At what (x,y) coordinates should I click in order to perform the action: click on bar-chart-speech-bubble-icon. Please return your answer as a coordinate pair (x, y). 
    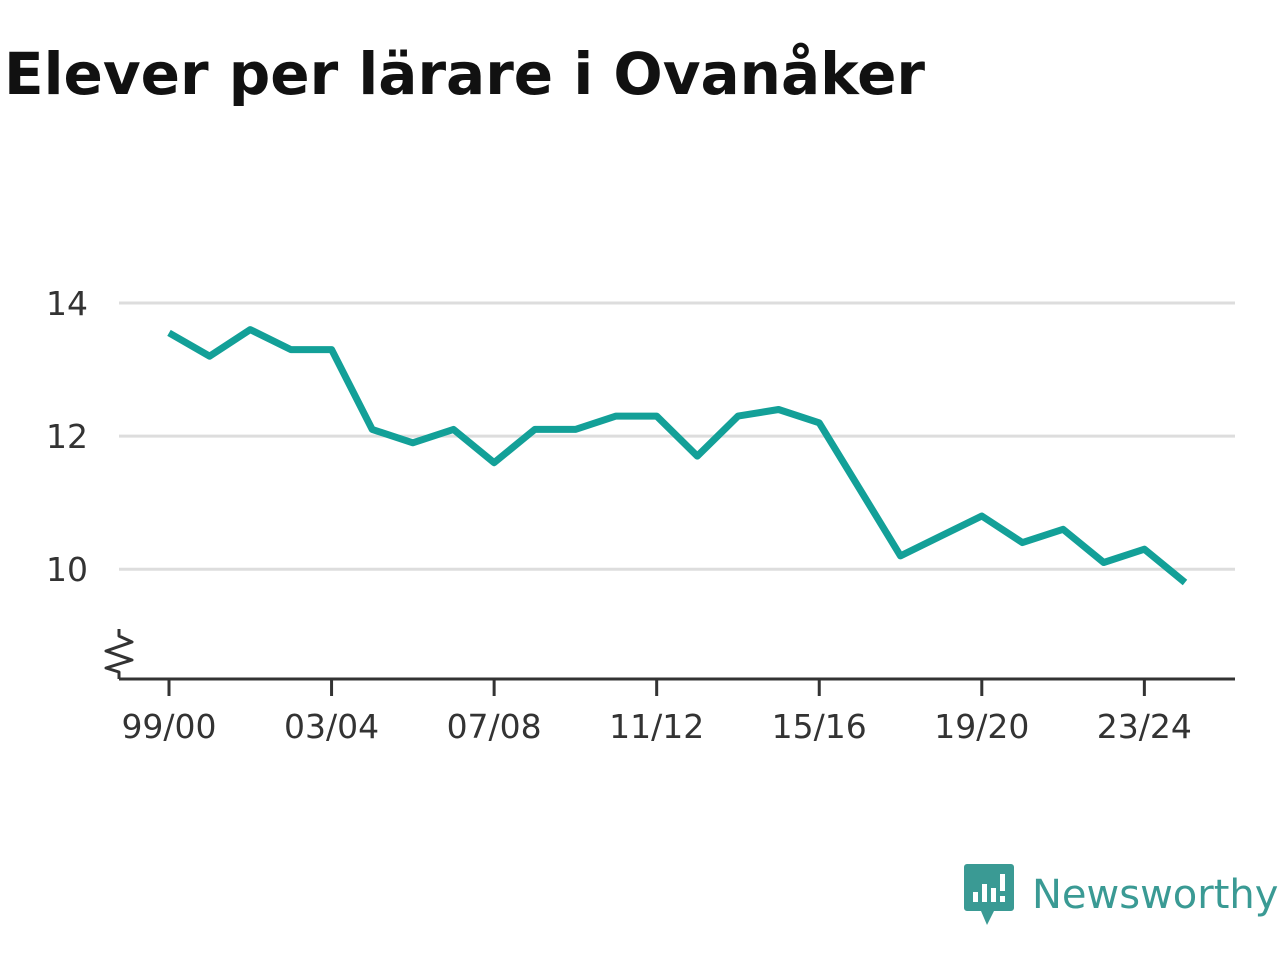
    Looking at the image, I should click on (989, 894).